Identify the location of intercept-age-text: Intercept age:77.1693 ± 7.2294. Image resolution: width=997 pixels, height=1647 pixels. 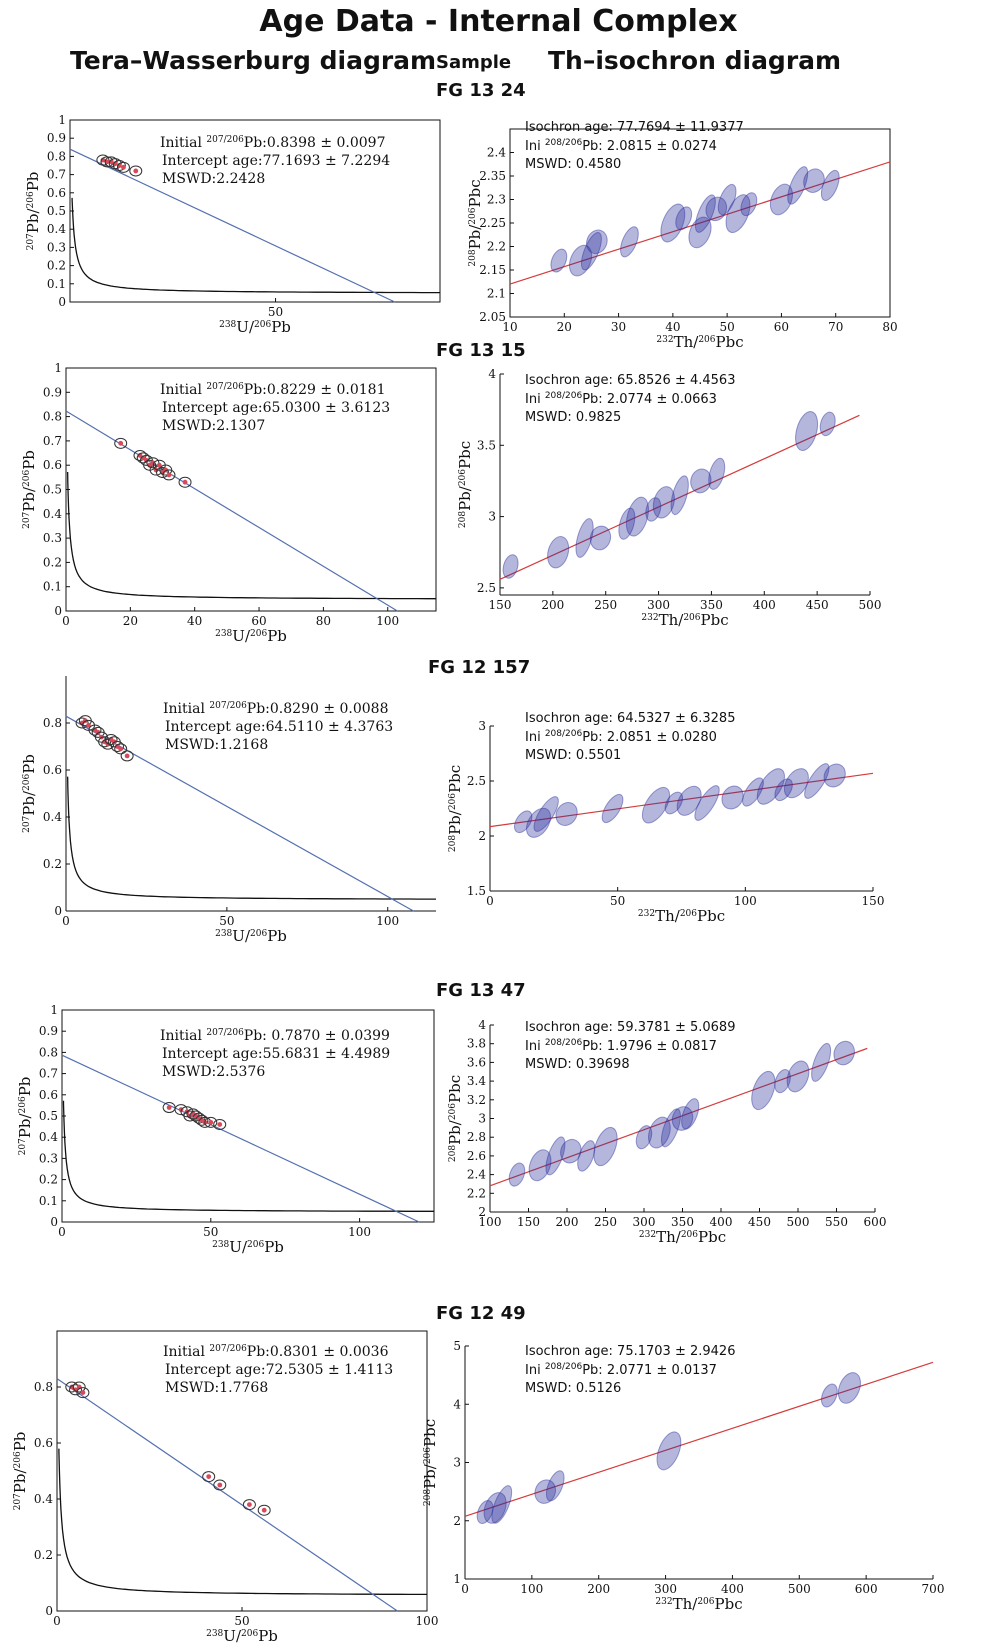
(276, 161).